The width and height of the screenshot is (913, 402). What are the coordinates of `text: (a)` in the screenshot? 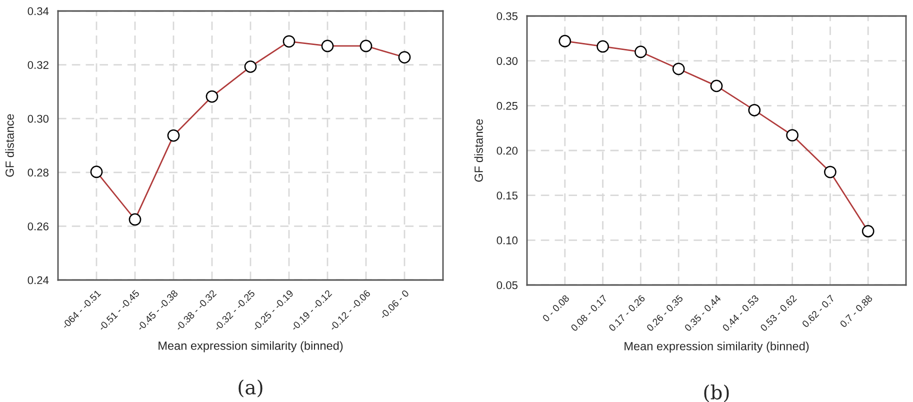 It's located at (250, 389).